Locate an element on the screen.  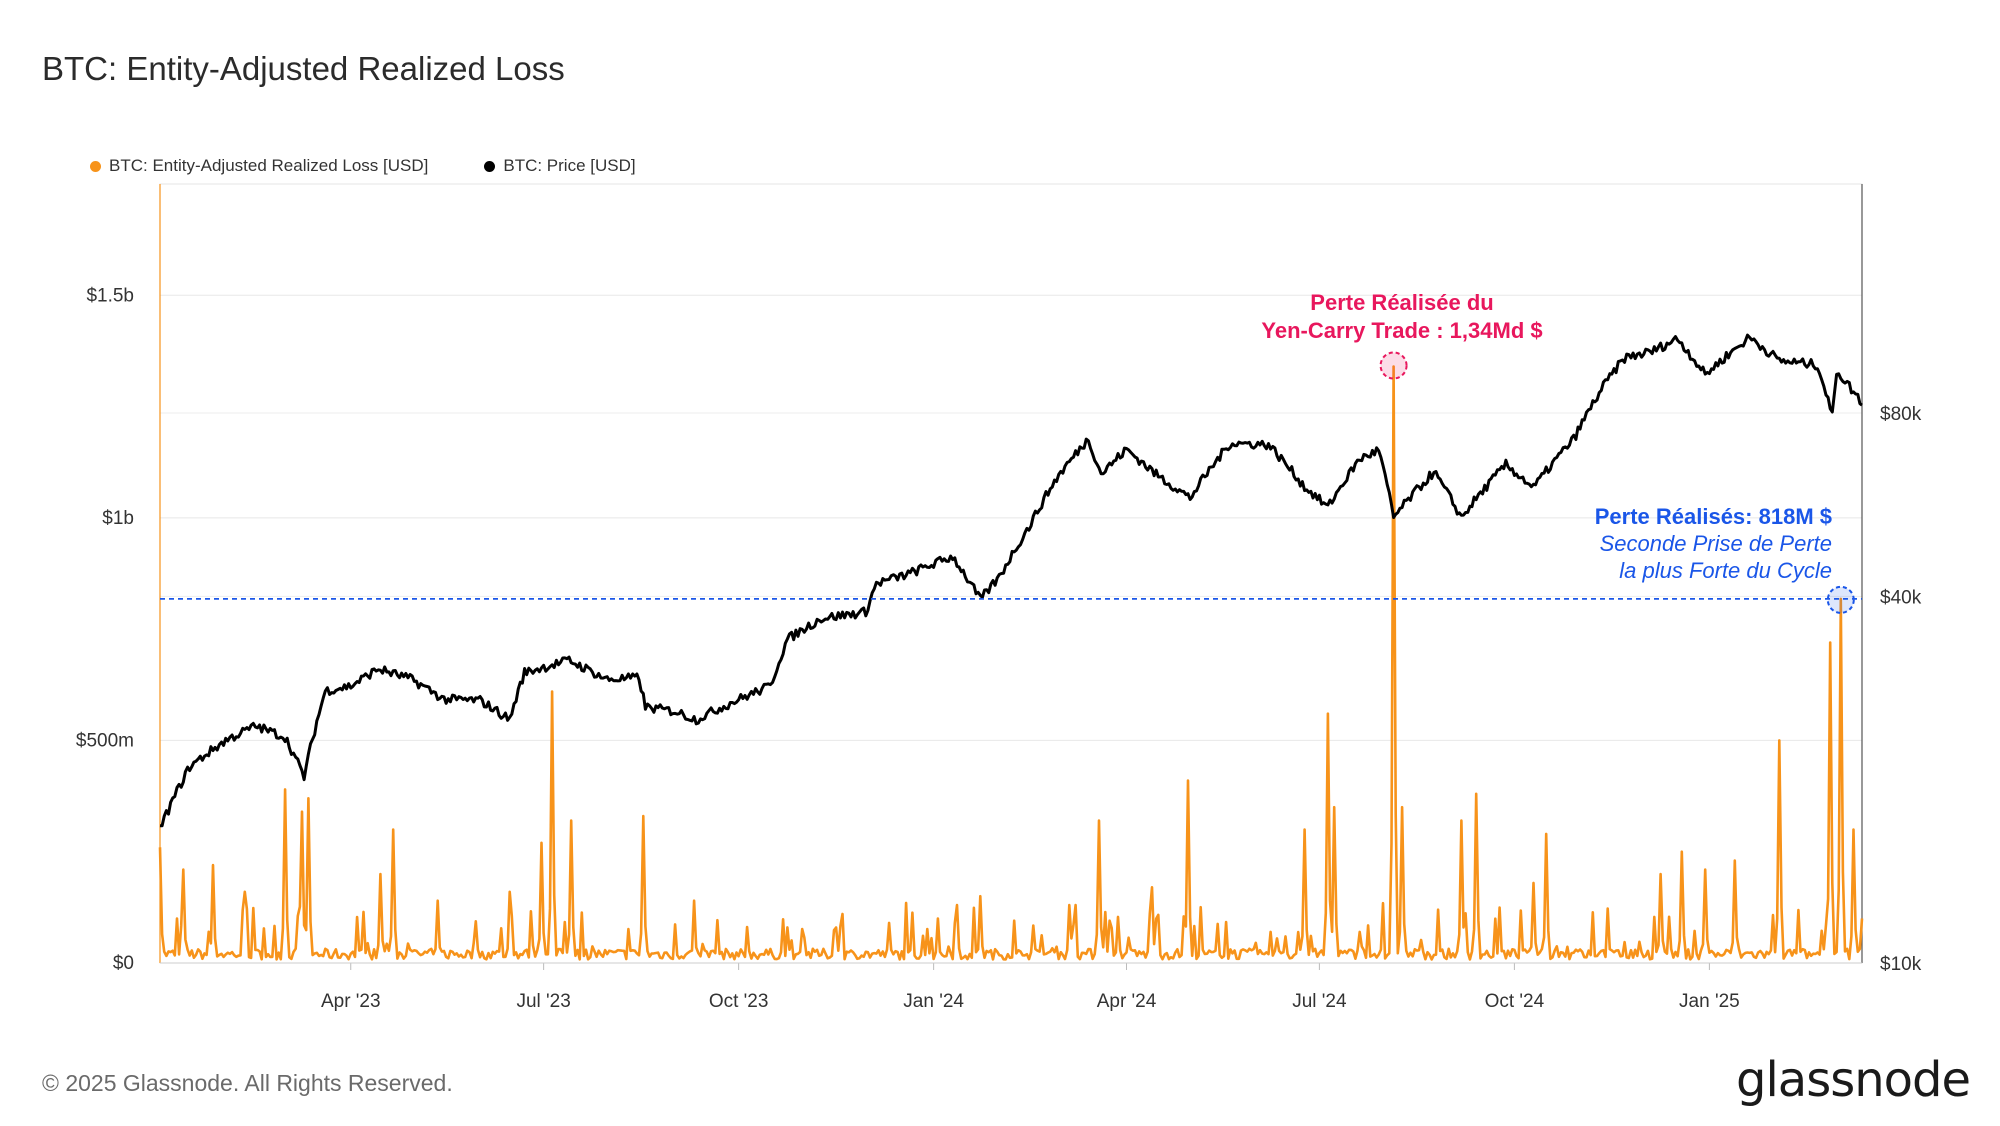
annotation-marker-818m is located at coordinates (1840, 599).